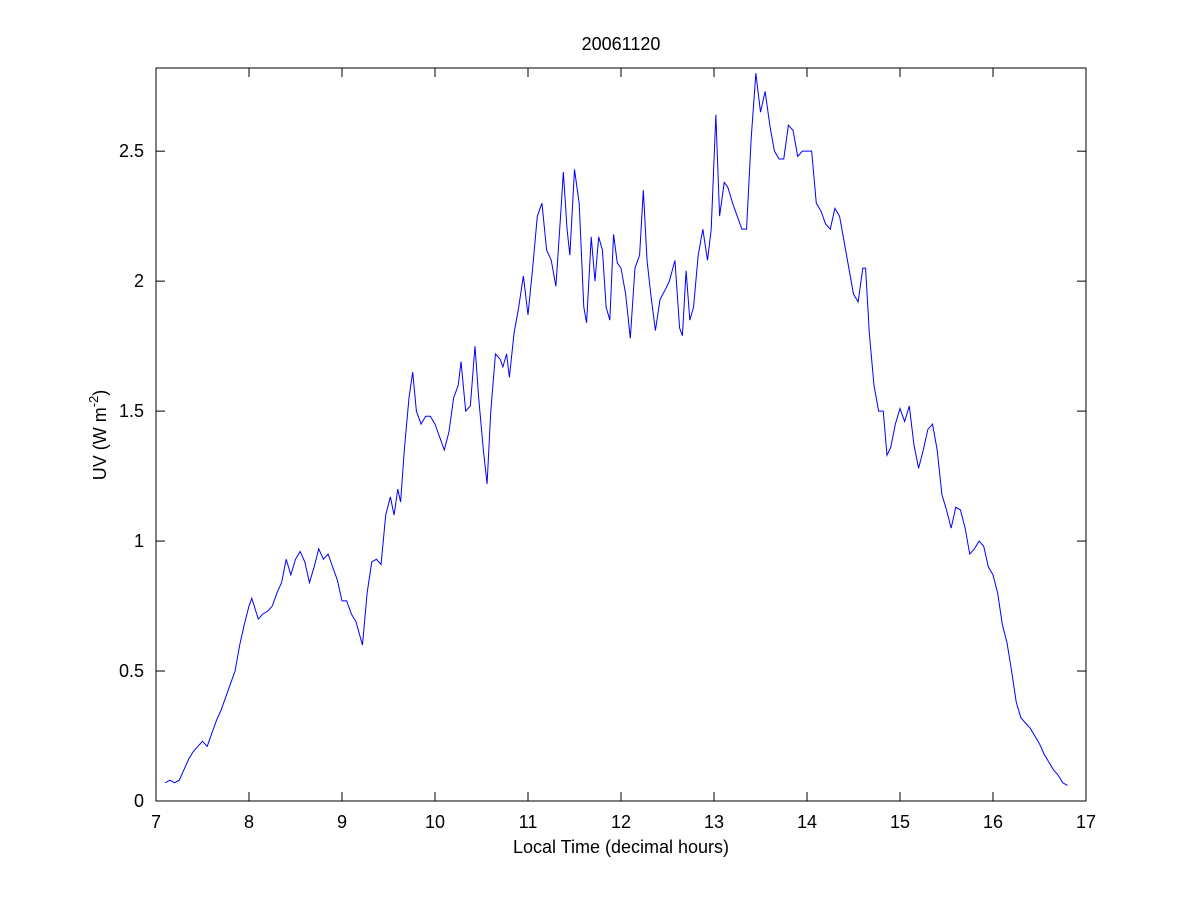  Describe the element at coordinates (528, 822) in the screenshot. I see `x-tick-label: 11` at that location.